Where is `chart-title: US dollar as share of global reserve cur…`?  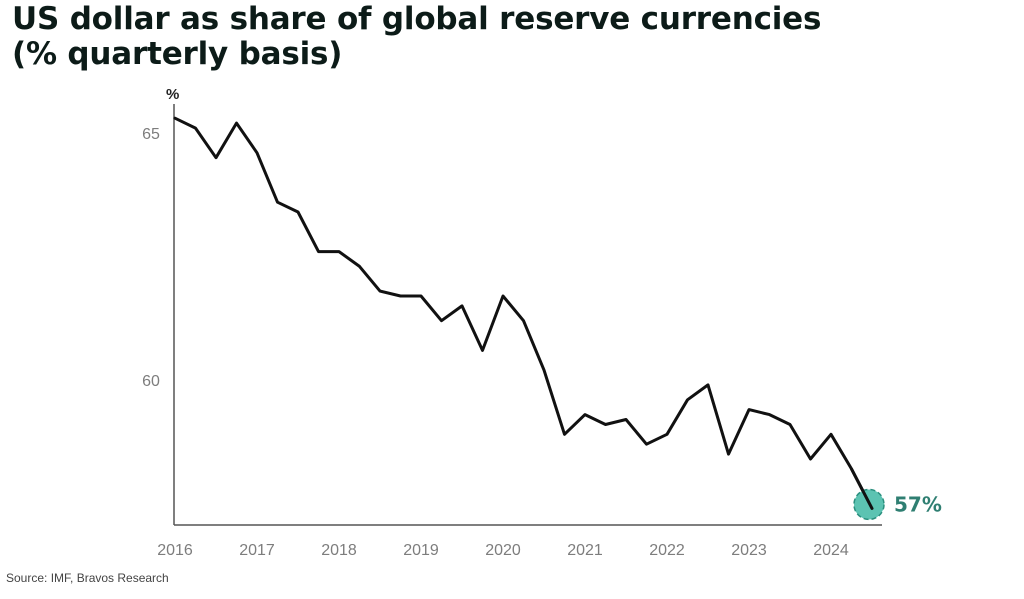
chart-title: US dollar as share of global reserve cur… is located at coordinates (416, 37).